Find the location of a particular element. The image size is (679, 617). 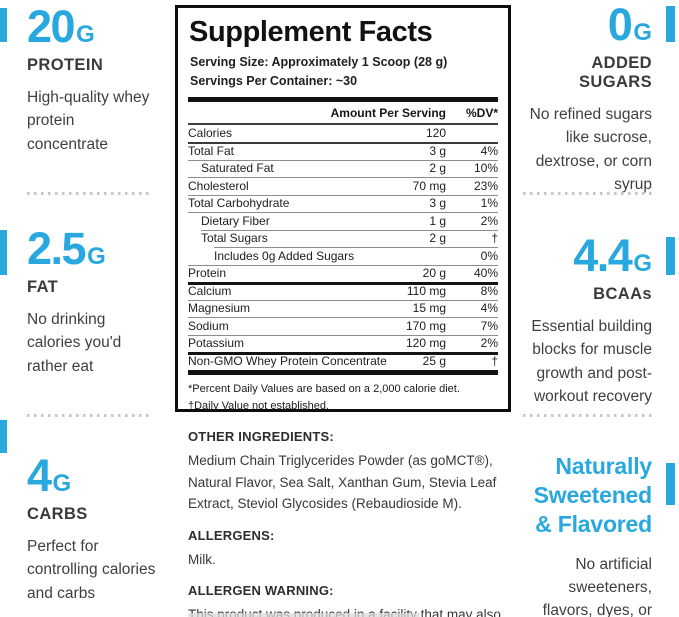

nutrient-dv: 1% is located at coordinates (489, 203).